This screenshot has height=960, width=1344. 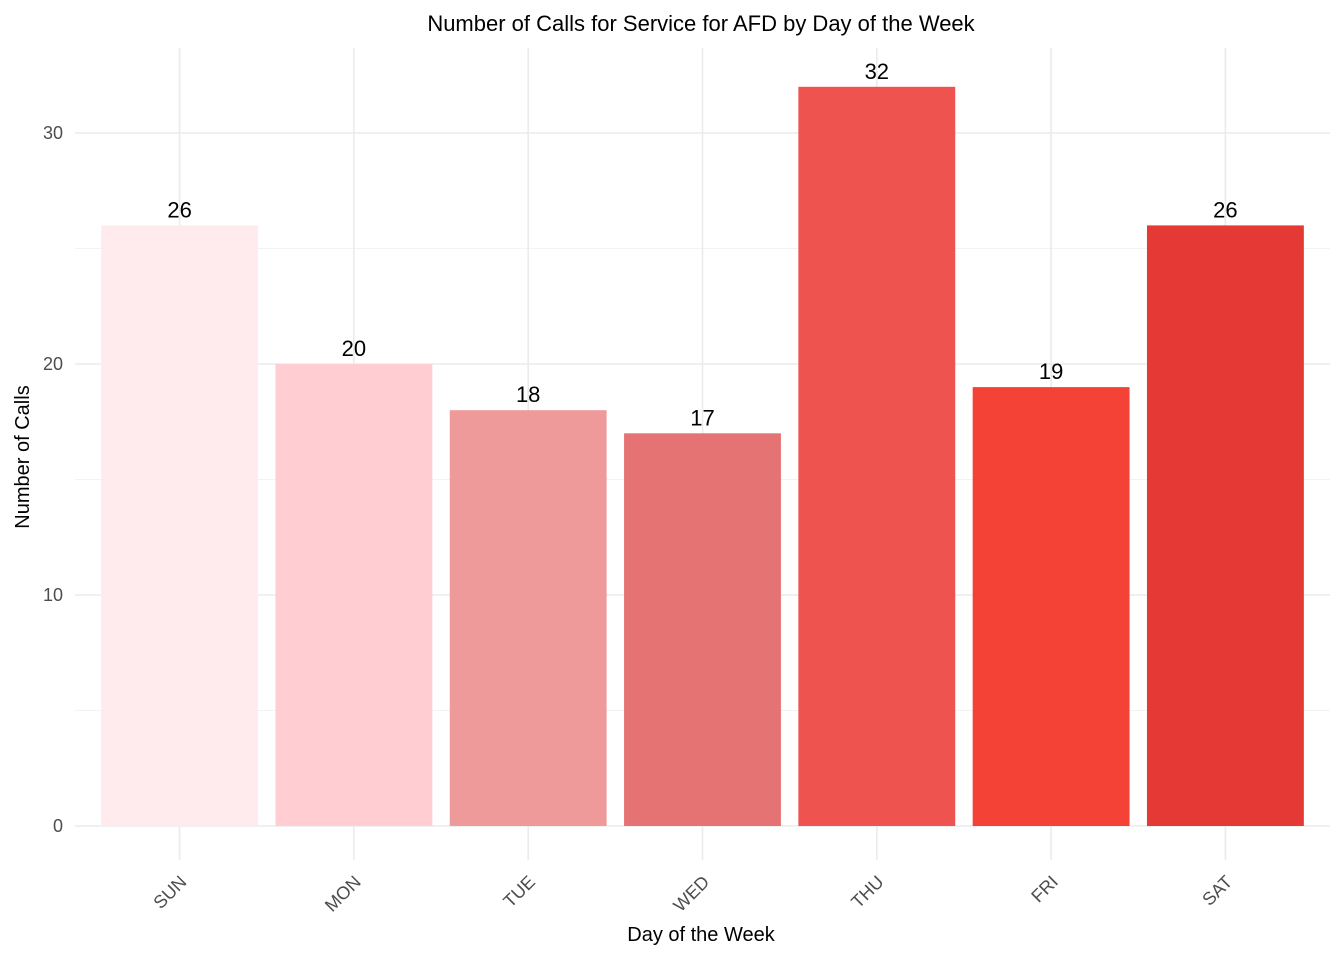 What do you see at coordinates (1051, 606) in the screenshot?
I see `bar-fri` at bounding box center [1051, 606].